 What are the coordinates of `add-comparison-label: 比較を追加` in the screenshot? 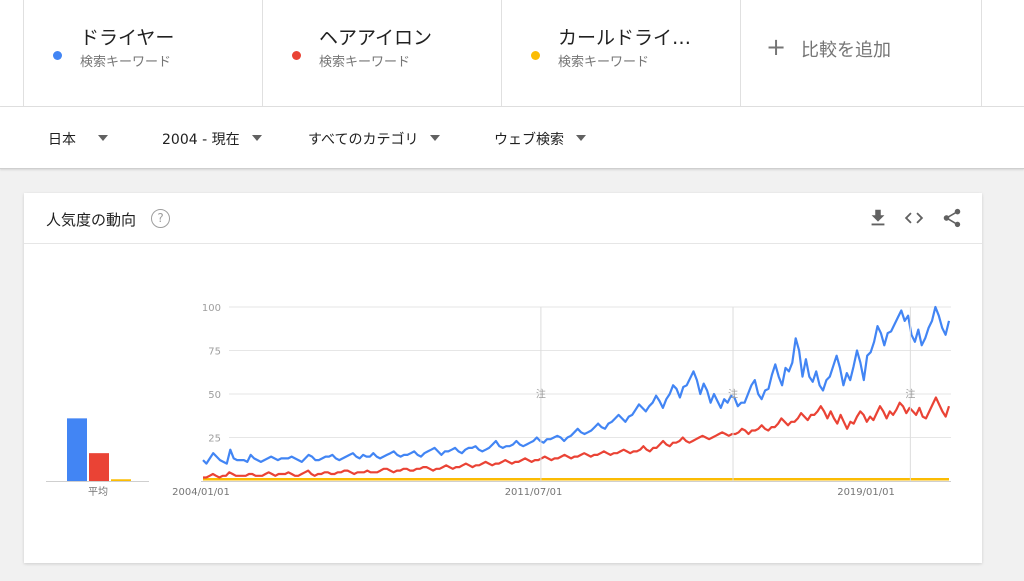 It's located at (846, 50).